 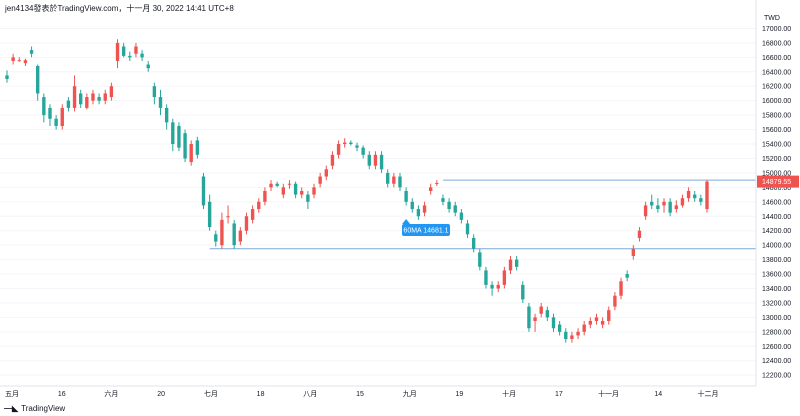 I want to click on ma-annotation-pointer, so click(x=406, y=221).